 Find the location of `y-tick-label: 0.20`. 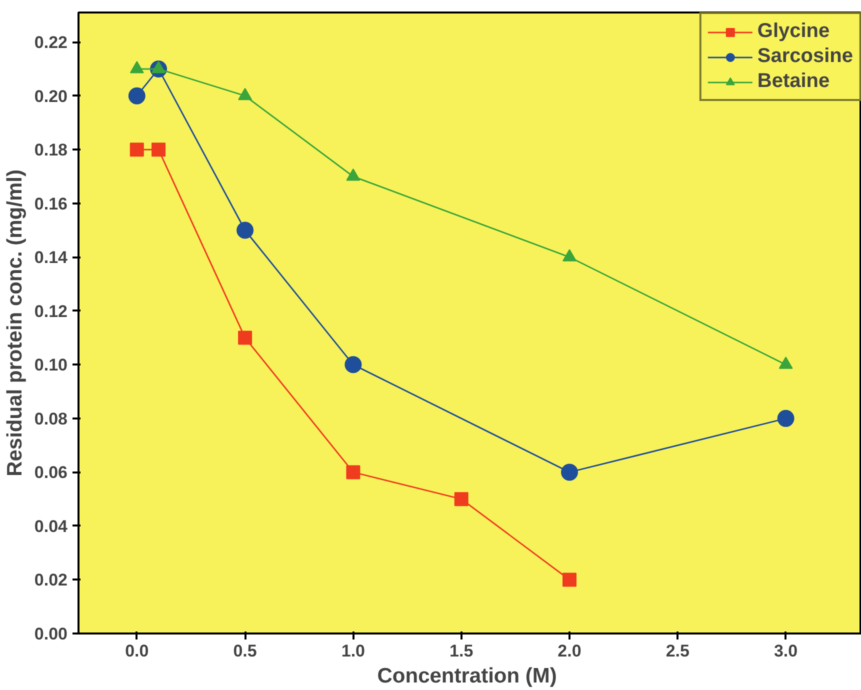

y-tick-label: 0.20 is located at coordinates (51, 96).